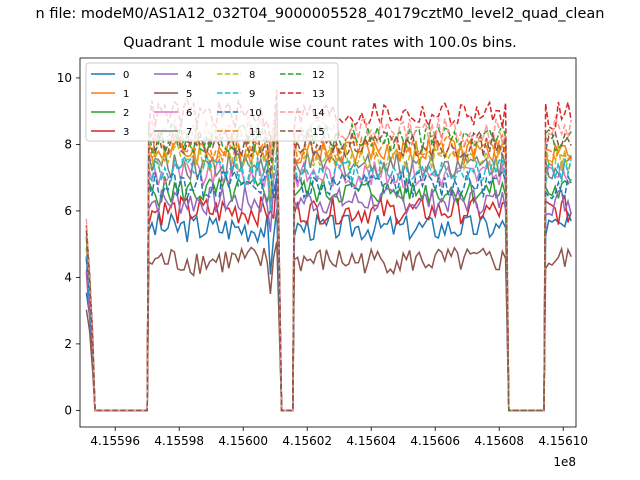  Describe the element at coordinates (435, 441) in the screenshot. I see `x-tick-label: 4.15606` at that location.